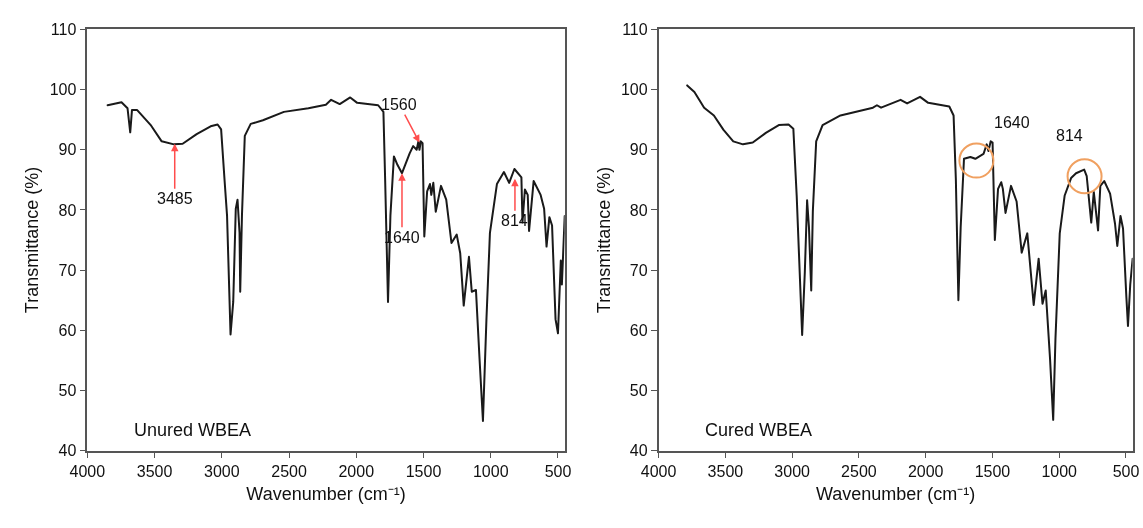 This screenshot has width=1143, height=528. Describe the element at coordinates (759, 430) in the screenshot. I see `annotation: Cured WBEA` at that location.